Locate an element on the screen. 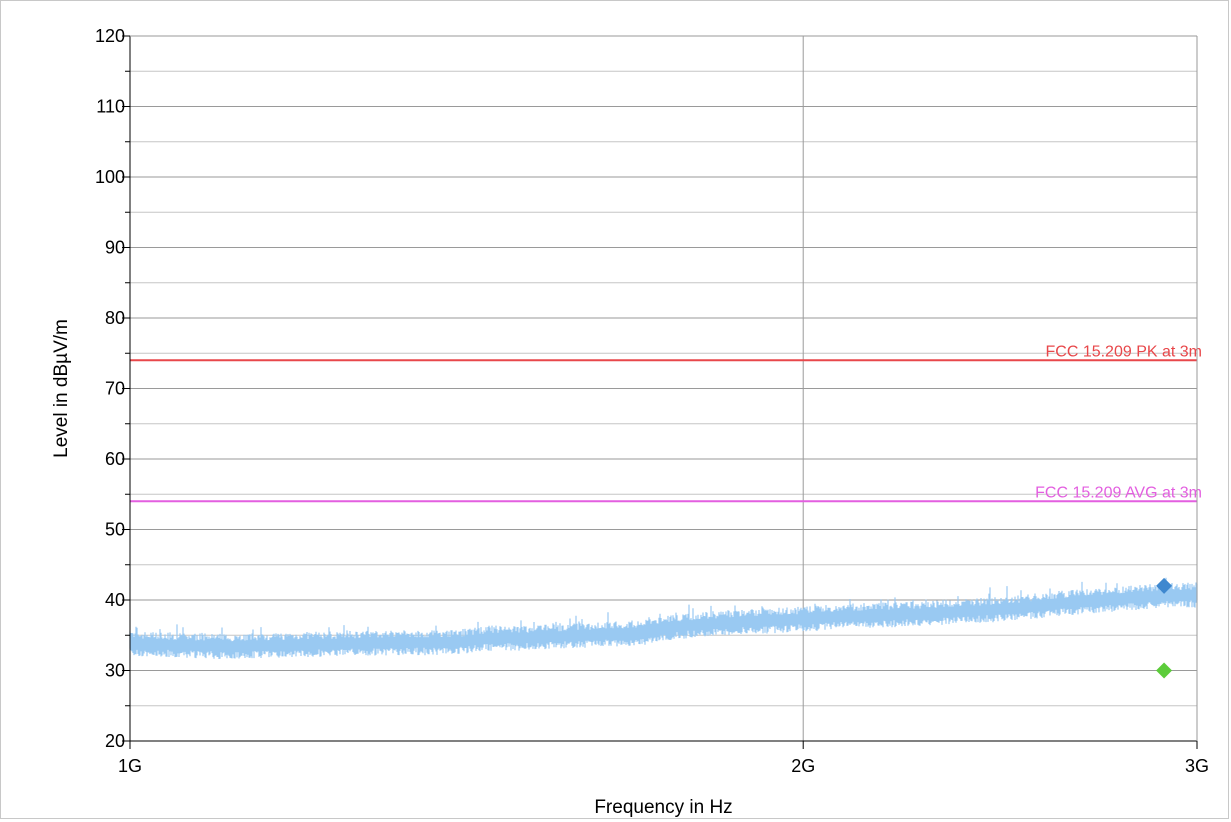 The image size is (1231, 822). y-tick-label: 100 is located at coordinates (110, 177).